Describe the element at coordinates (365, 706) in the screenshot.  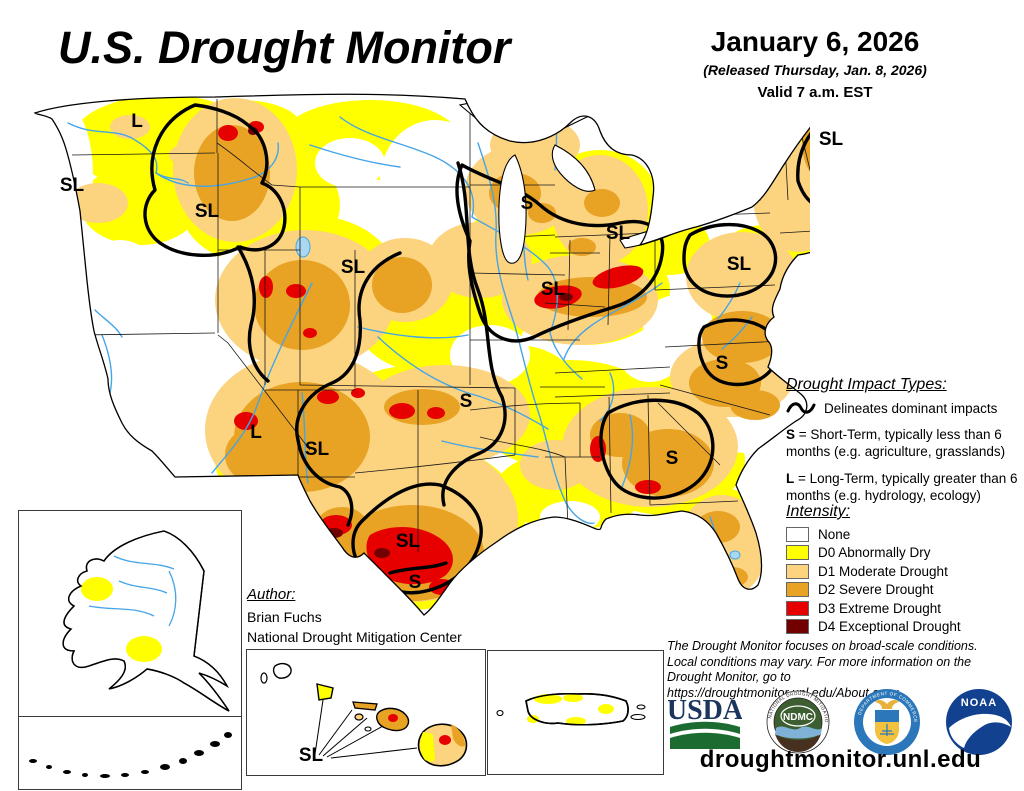
I see `molokai` at that location.